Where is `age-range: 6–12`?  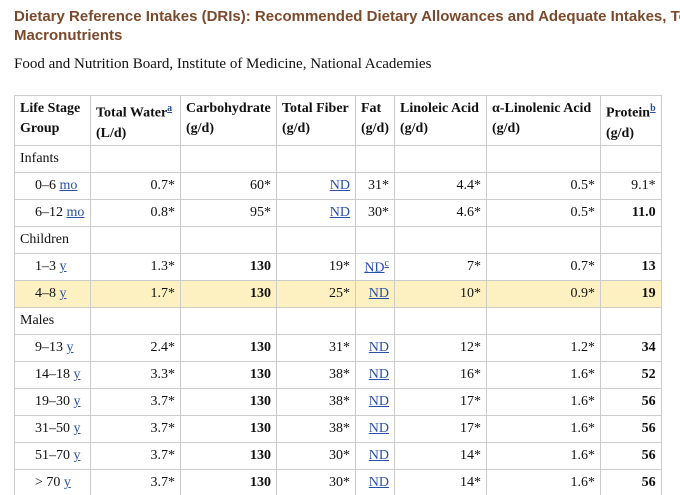 age-range: 6–12 is located at coordinates (49, 212).